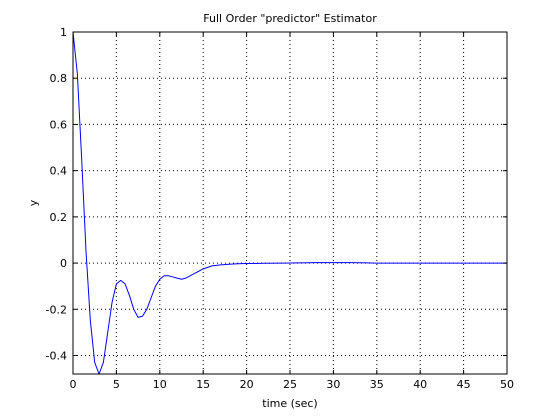 Image resolution: width=560 pixels, height=420 pixels. What do you see at coordinates (290, 384) in the screenshot?
I see `x-tick-label: 25` at bounding box center [290, 384].